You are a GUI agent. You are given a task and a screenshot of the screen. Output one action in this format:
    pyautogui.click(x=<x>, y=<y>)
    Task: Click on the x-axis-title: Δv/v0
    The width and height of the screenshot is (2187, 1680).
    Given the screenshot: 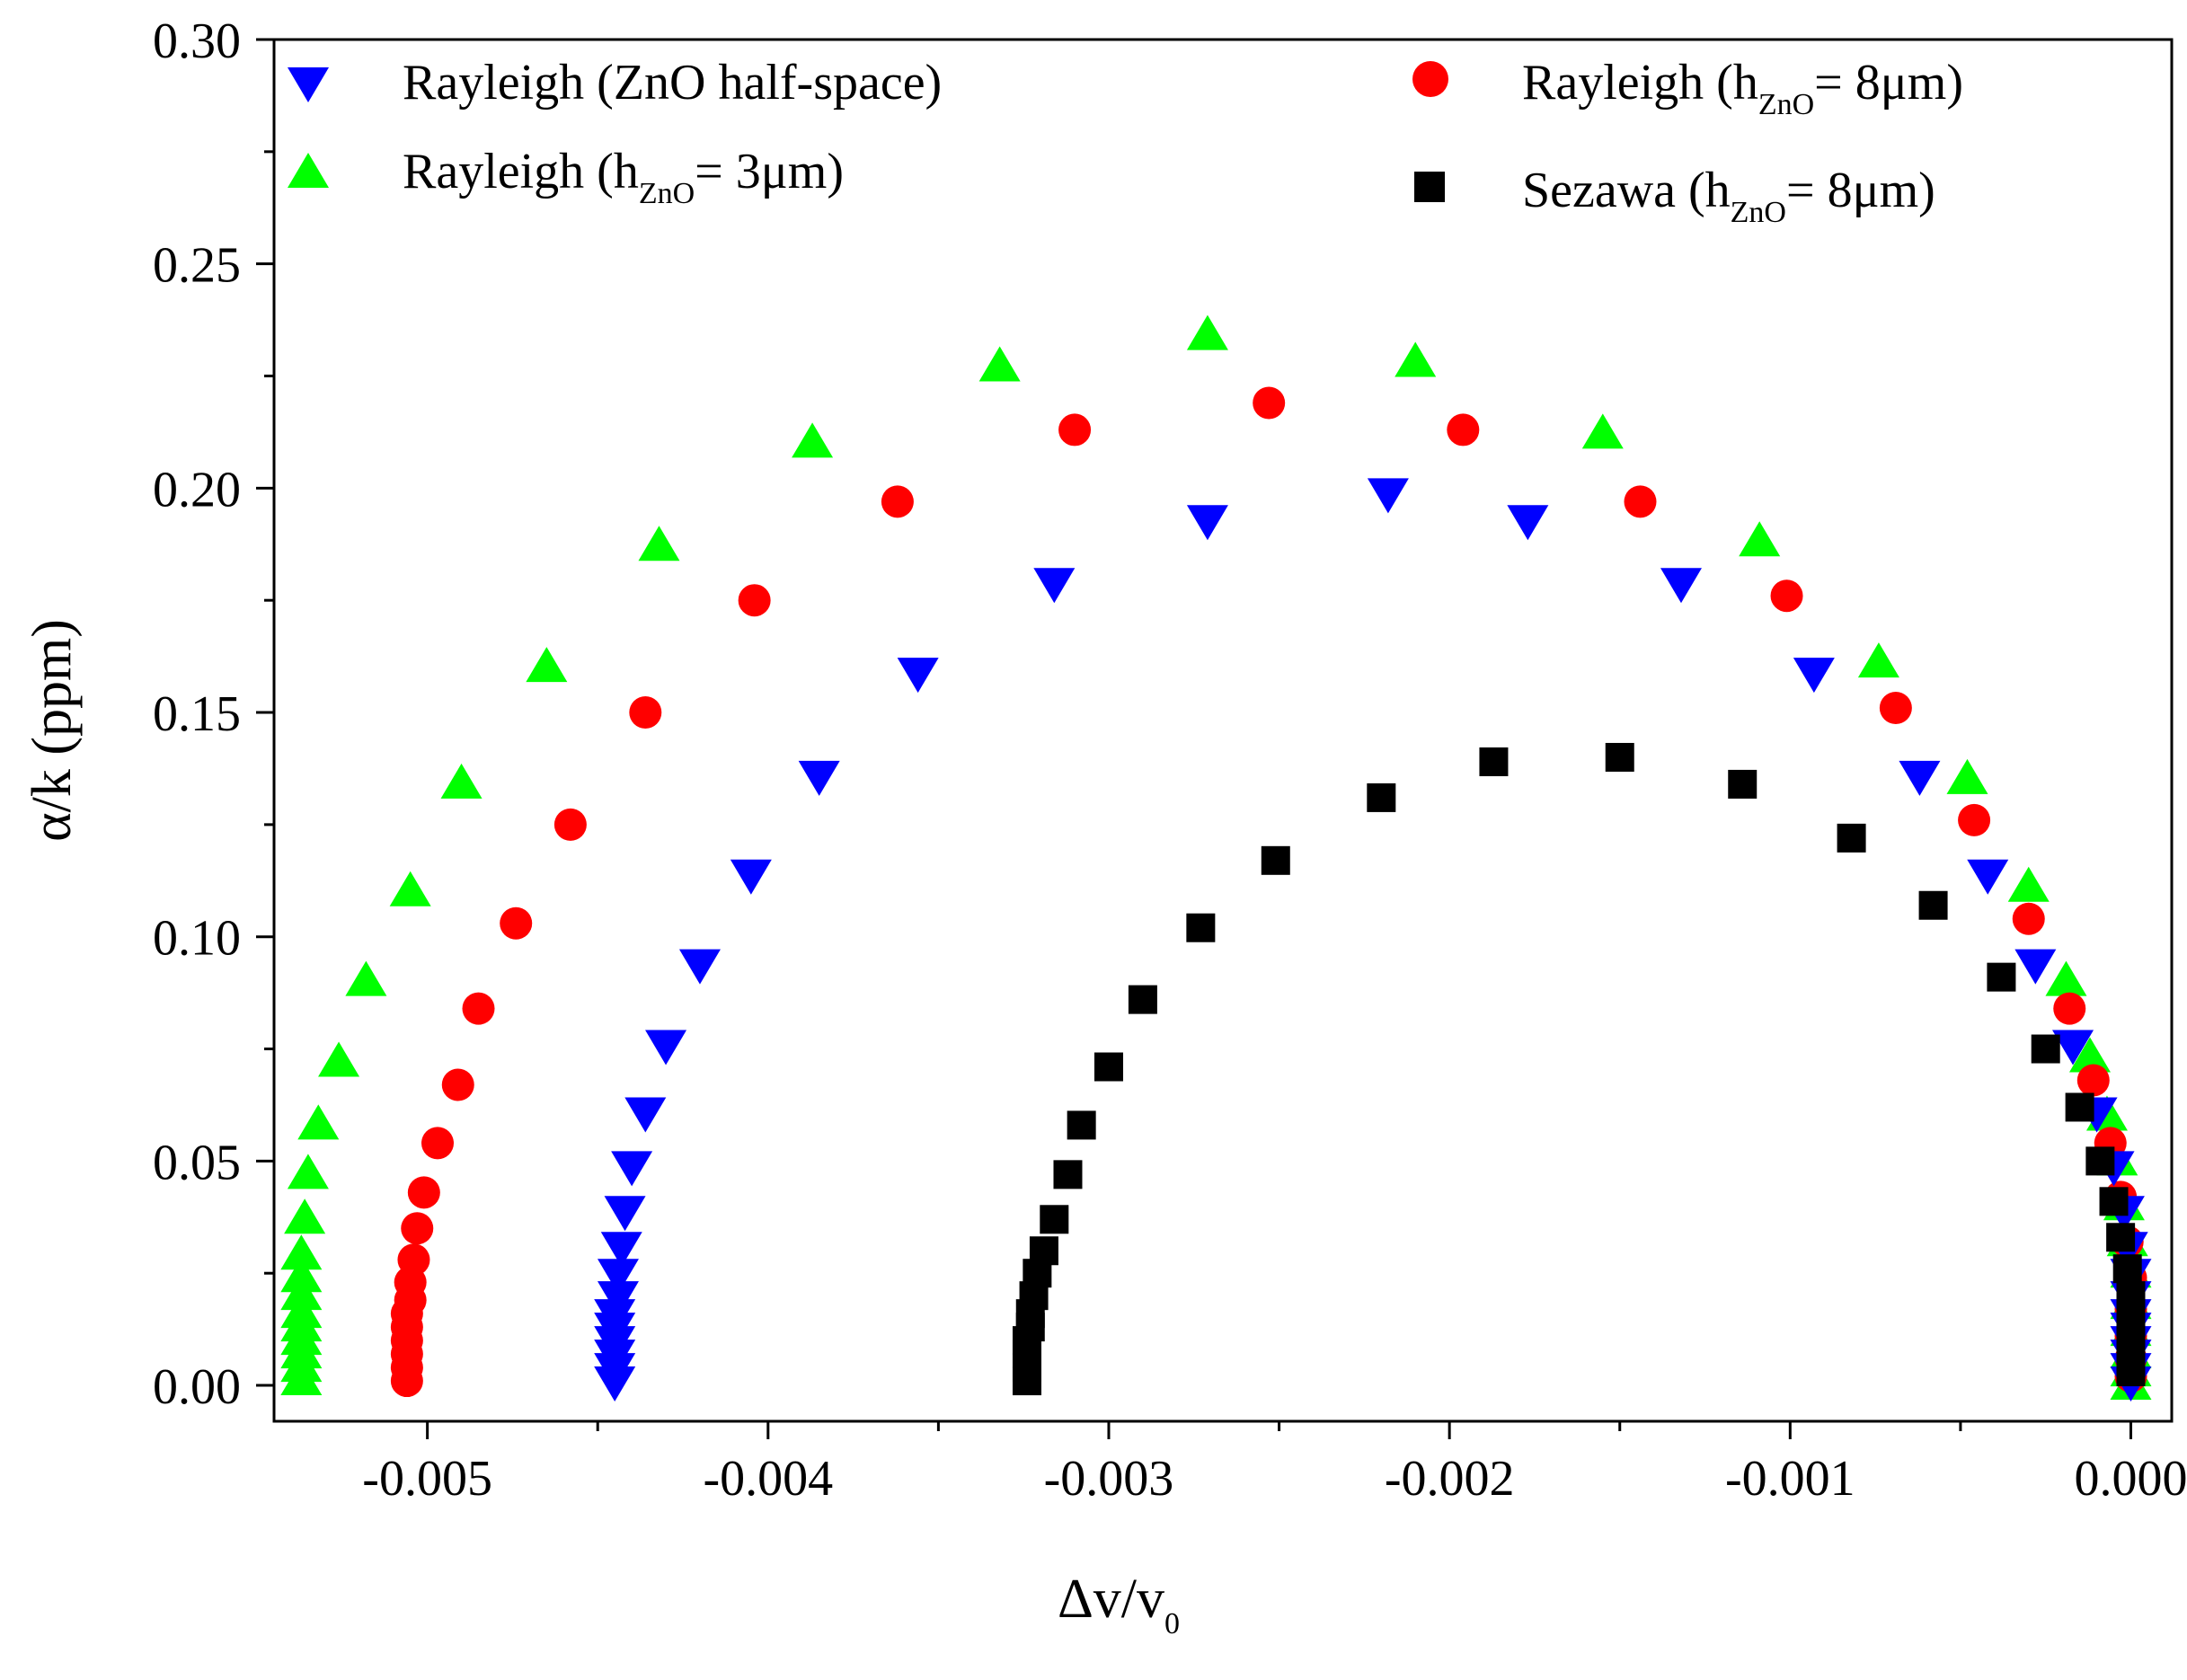 What is the action you would take?
    pyautogui.click(x=1119, y=1605)
    